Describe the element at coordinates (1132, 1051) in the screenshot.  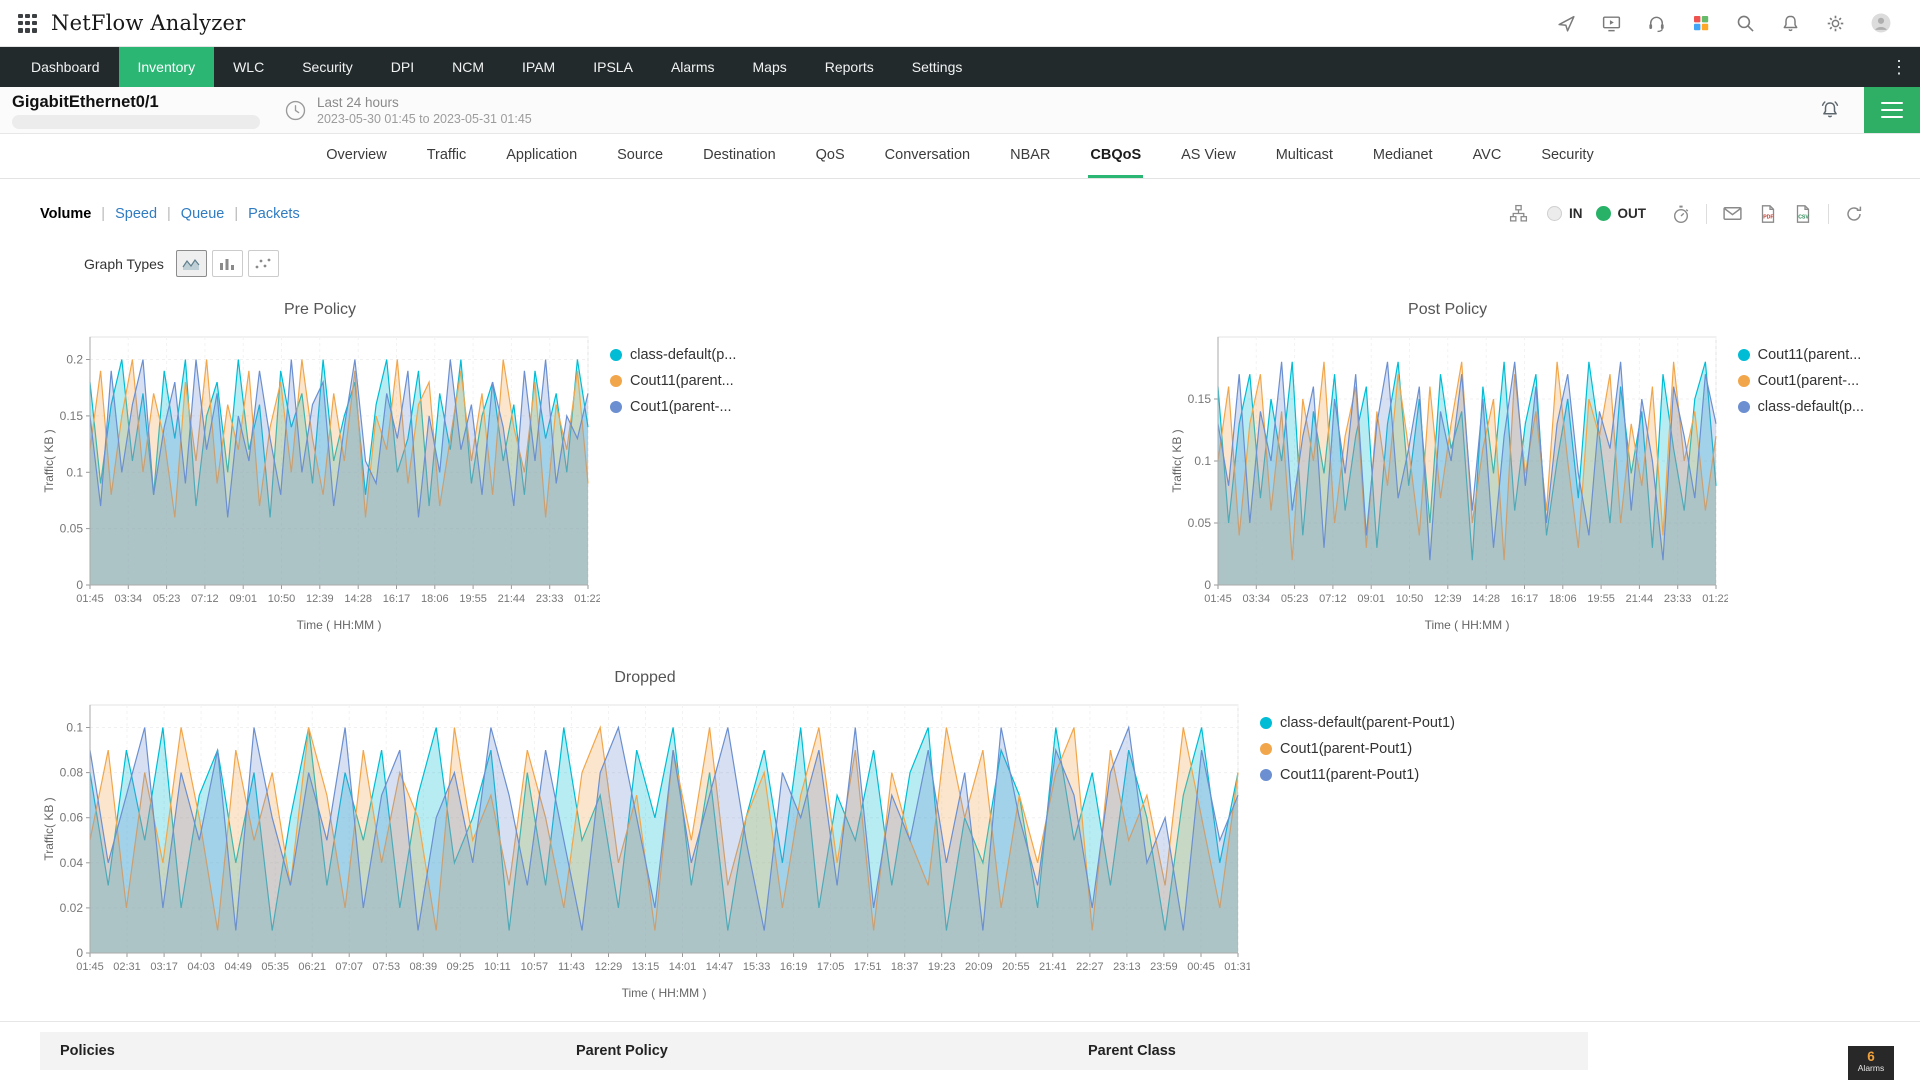
I see `column-header-parent-class: Parent Class` at that location.